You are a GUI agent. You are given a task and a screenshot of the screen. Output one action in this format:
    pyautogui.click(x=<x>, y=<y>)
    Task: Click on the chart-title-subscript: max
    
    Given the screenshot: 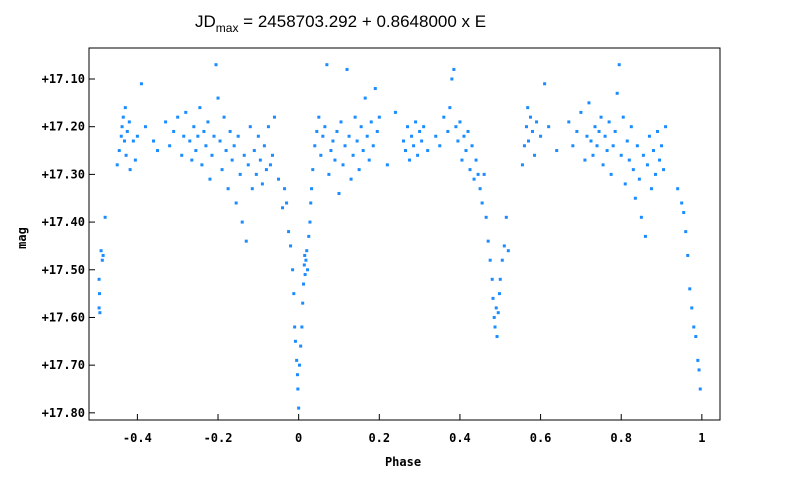 What is the action you would take?
    pyautogui.click(x=227, y=28)
    